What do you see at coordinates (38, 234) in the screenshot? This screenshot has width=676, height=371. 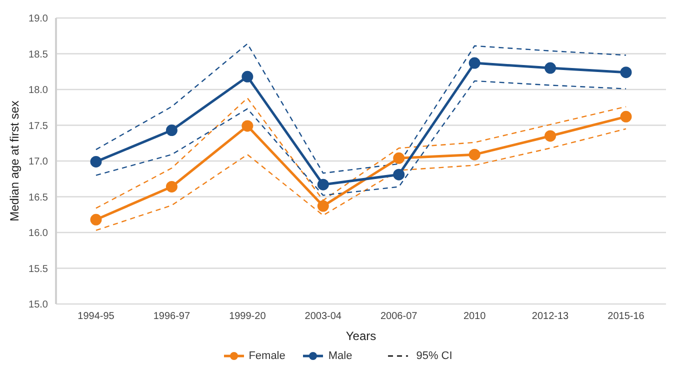 I see `y-tick-label: 16.0` at bounding box center [38, 234].